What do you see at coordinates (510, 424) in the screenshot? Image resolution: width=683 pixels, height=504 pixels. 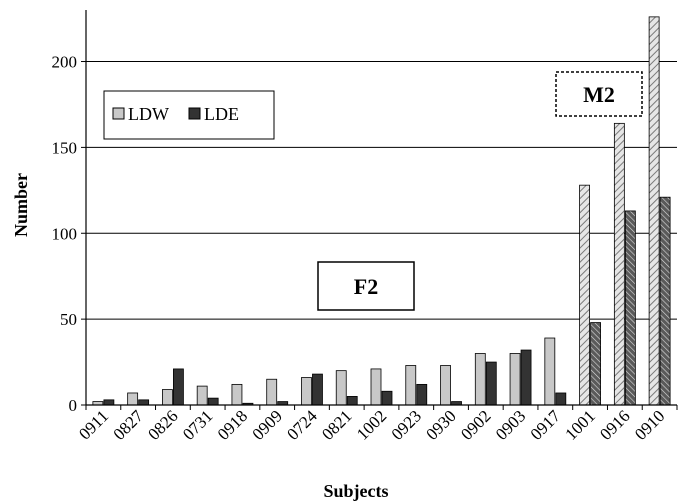 I see `x-tick-label: 0903` at bounding box center [510, 424].